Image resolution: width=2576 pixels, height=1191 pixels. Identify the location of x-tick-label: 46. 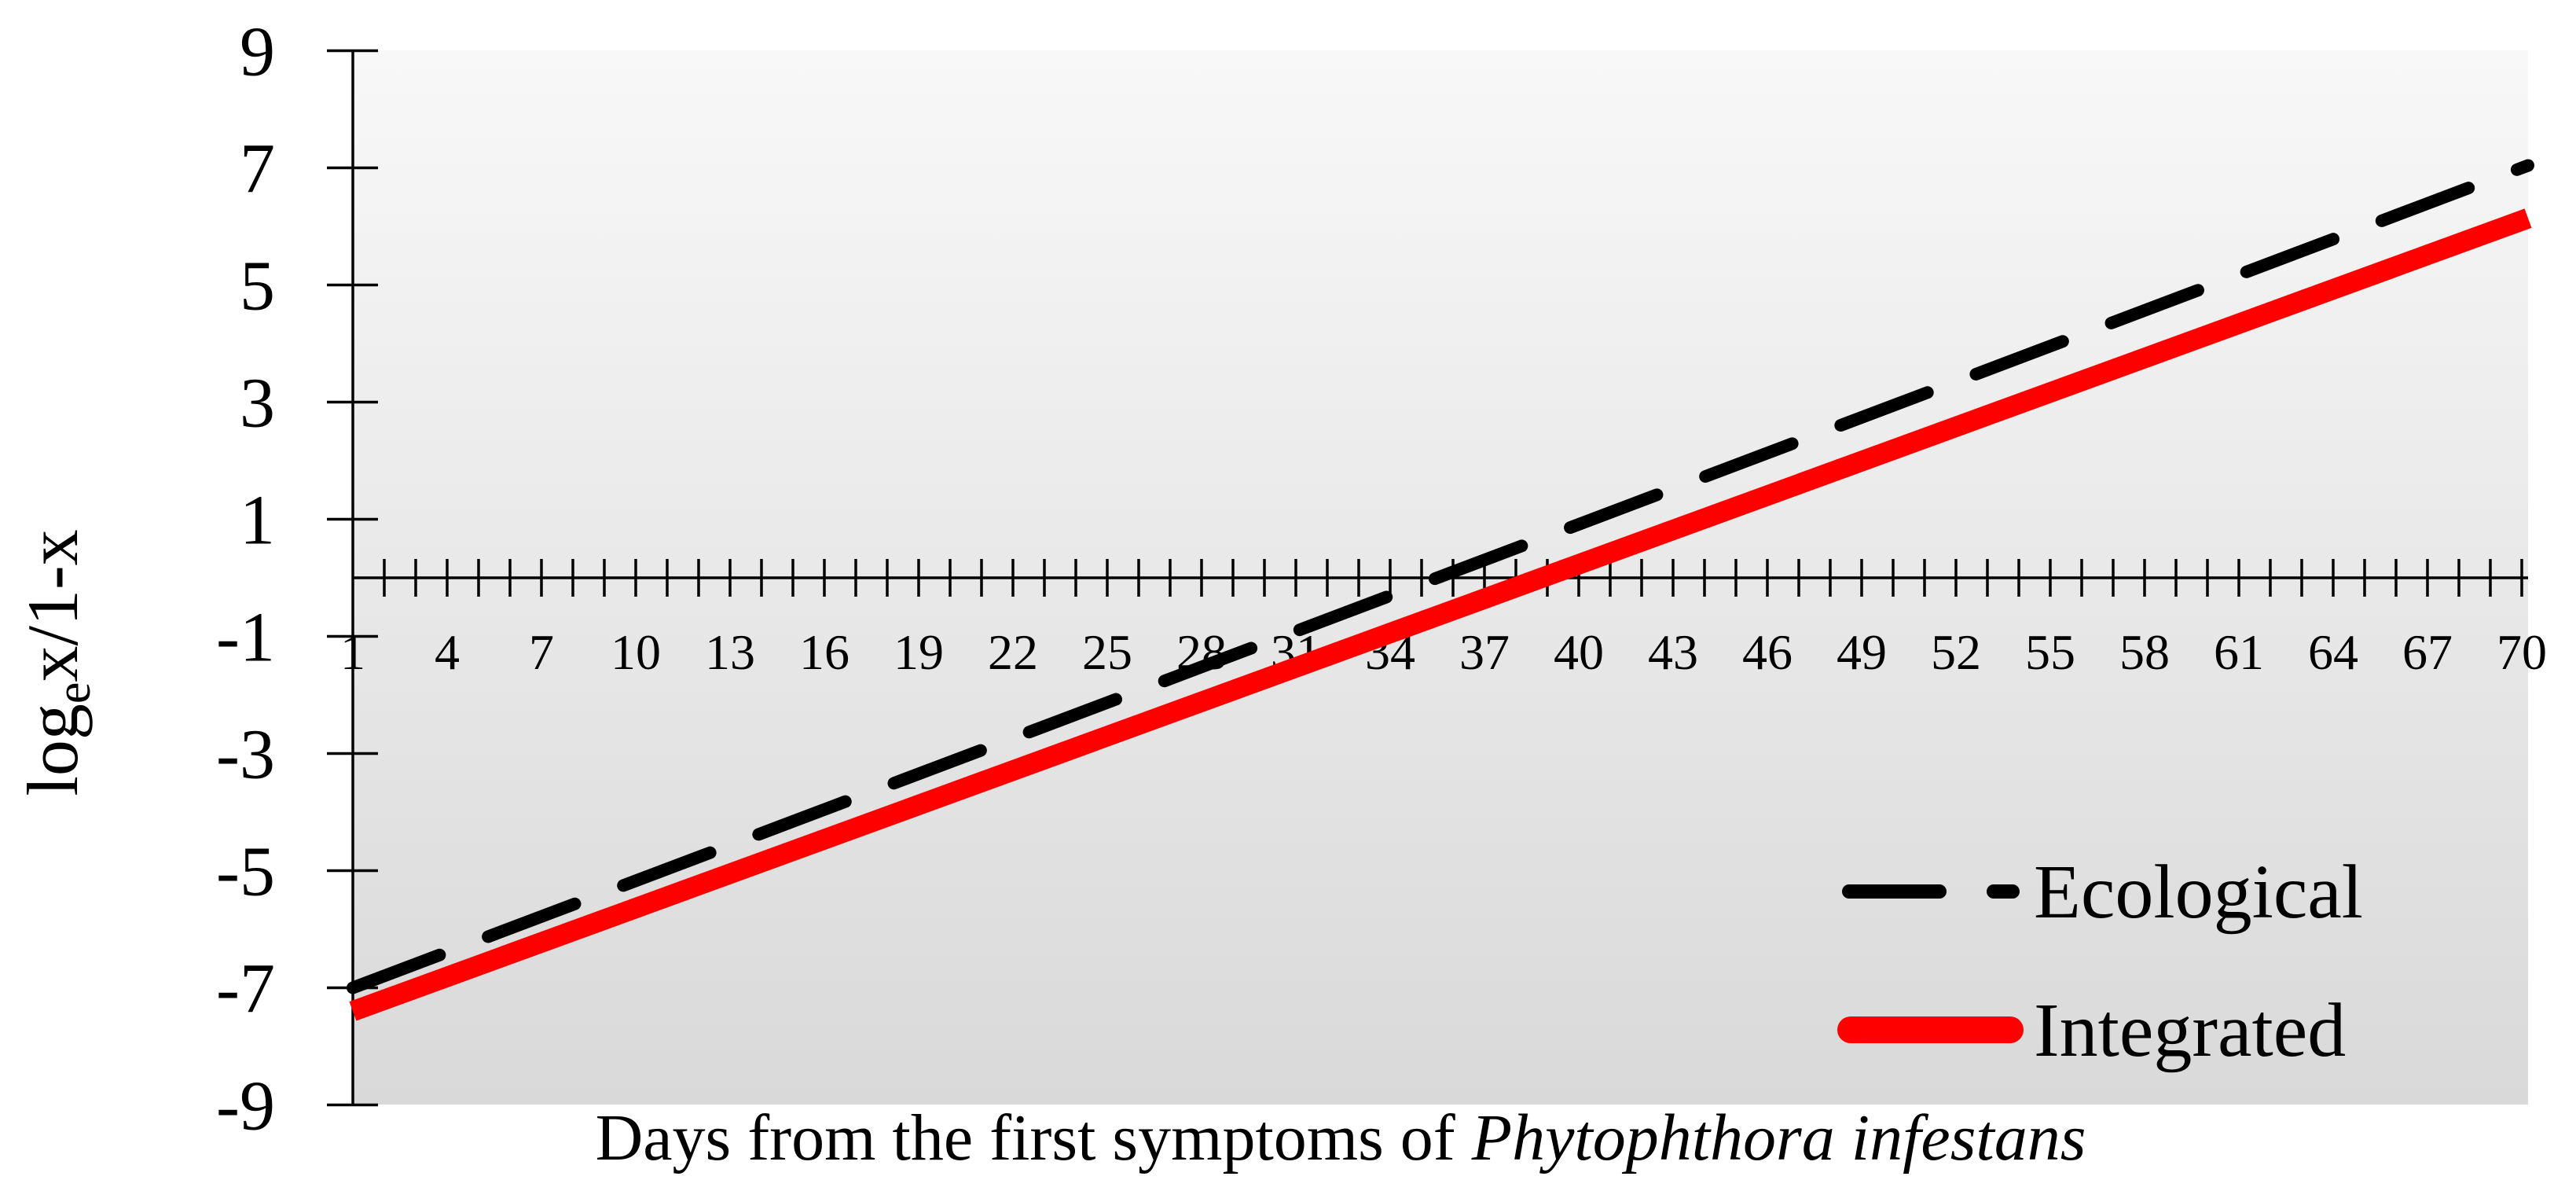
(1767, 652).